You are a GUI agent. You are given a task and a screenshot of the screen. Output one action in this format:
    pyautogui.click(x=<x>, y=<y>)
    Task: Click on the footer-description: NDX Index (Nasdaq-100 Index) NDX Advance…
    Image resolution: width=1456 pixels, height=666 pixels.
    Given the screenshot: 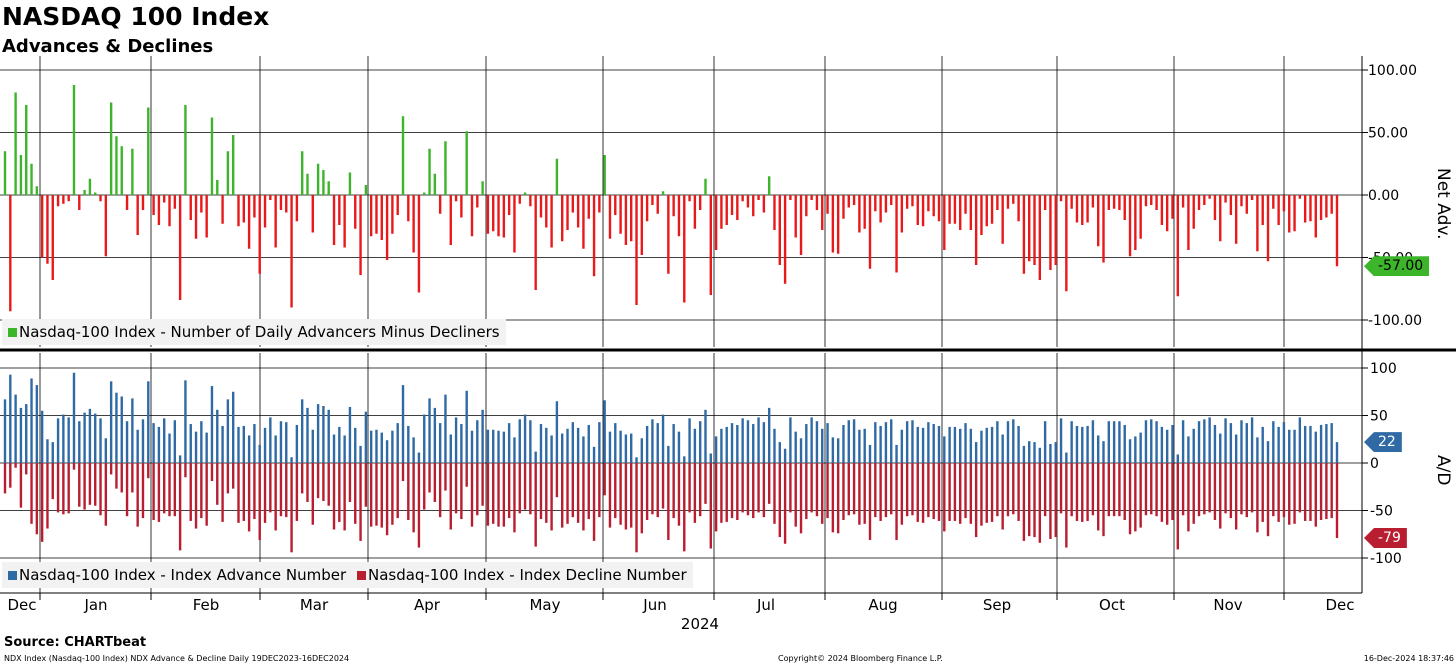 What is the action you would take?
    pyautogui.click(x=177, y=658)
    